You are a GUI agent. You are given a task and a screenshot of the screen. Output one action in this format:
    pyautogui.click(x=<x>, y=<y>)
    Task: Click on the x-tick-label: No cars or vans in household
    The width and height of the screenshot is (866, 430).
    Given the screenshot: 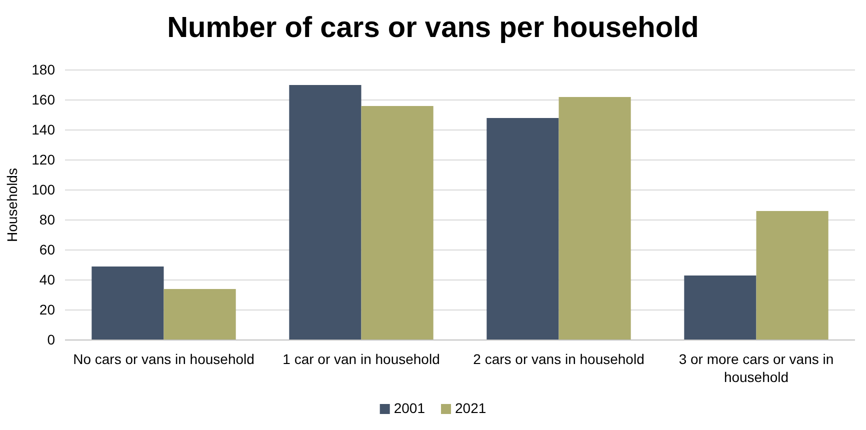 What is the action you would take?
    pyautogui.click(x=163, y=358)
    